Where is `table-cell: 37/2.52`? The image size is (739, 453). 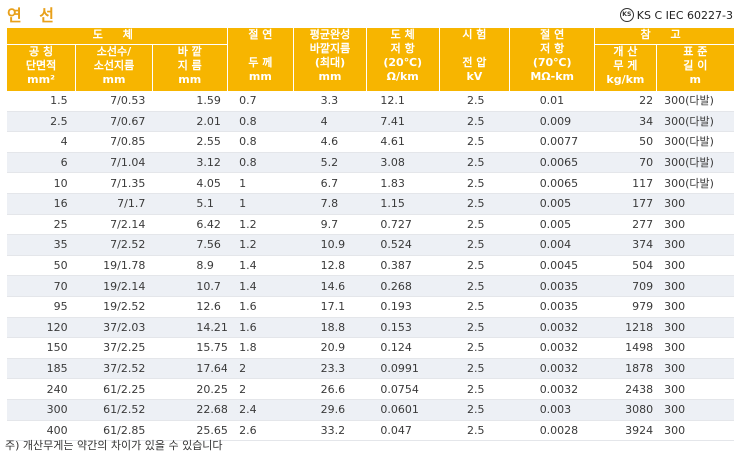 table-cell: 37/2.52 is located at coordinates (114, 369).